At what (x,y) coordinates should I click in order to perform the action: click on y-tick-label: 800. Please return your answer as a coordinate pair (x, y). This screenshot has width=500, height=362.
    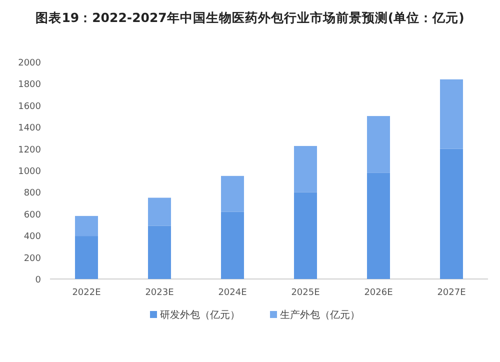
    Looking at the image, I should click on (33, 193).